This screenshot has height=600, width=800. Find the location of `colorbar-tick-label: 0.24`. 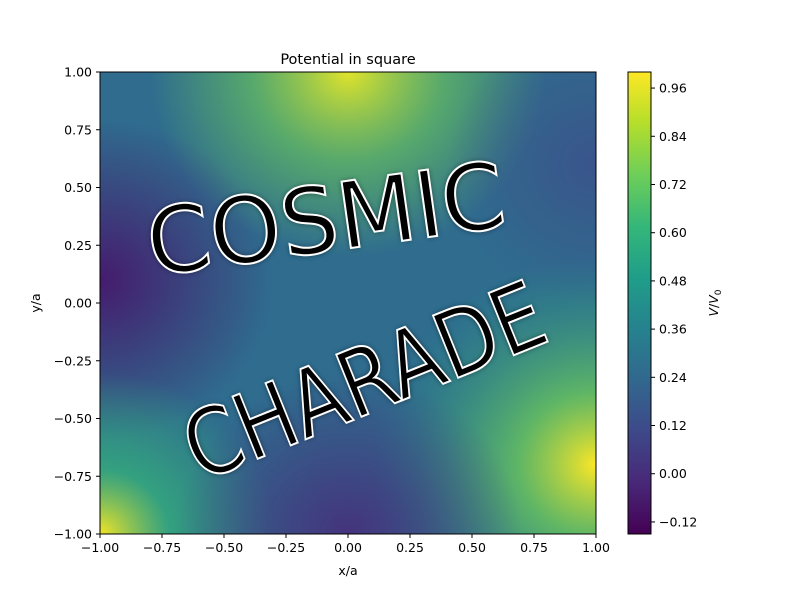

colorbar-tick-label: 0.24 is located at coordinates (673, 377).